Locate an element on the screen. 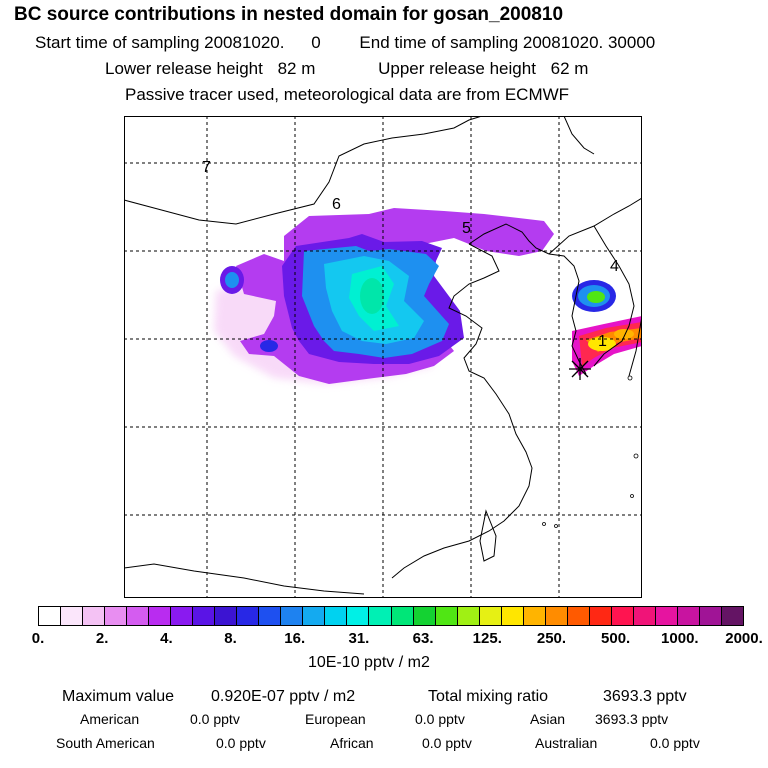  region-value-australian: 0.0 pptv is located at coordinates (675, 743).